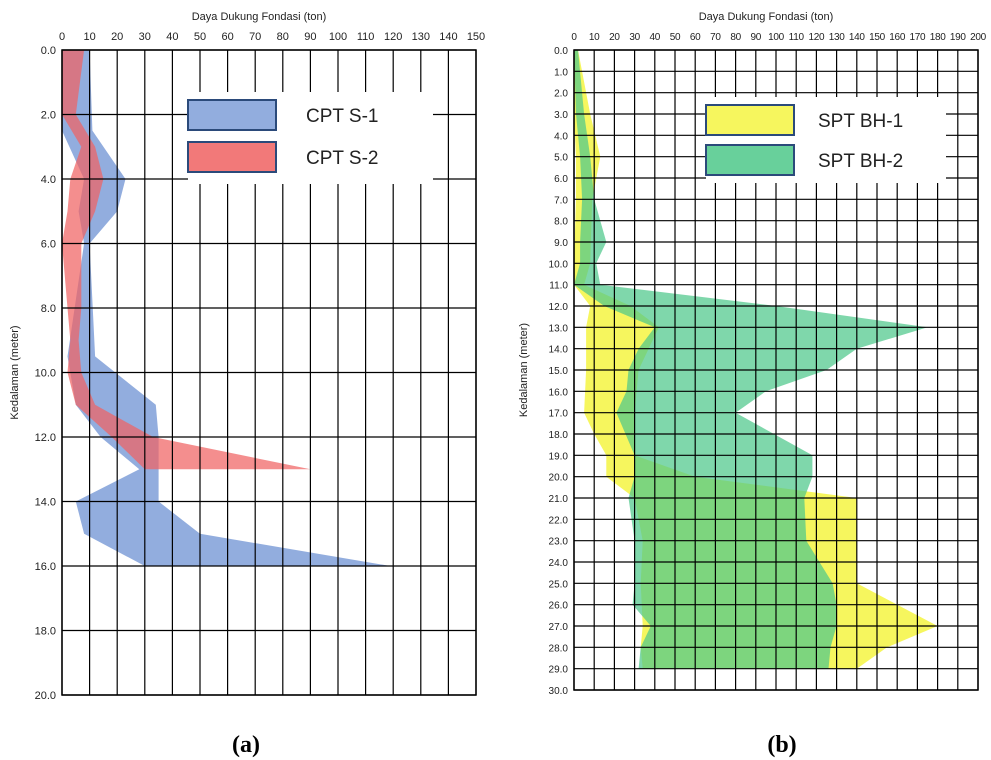 The width and height of the screenshot is (991, 760). Describe the element at coordinates (559, 648) in the screenshot. I see `y-tick-label: 28.0` at that location.